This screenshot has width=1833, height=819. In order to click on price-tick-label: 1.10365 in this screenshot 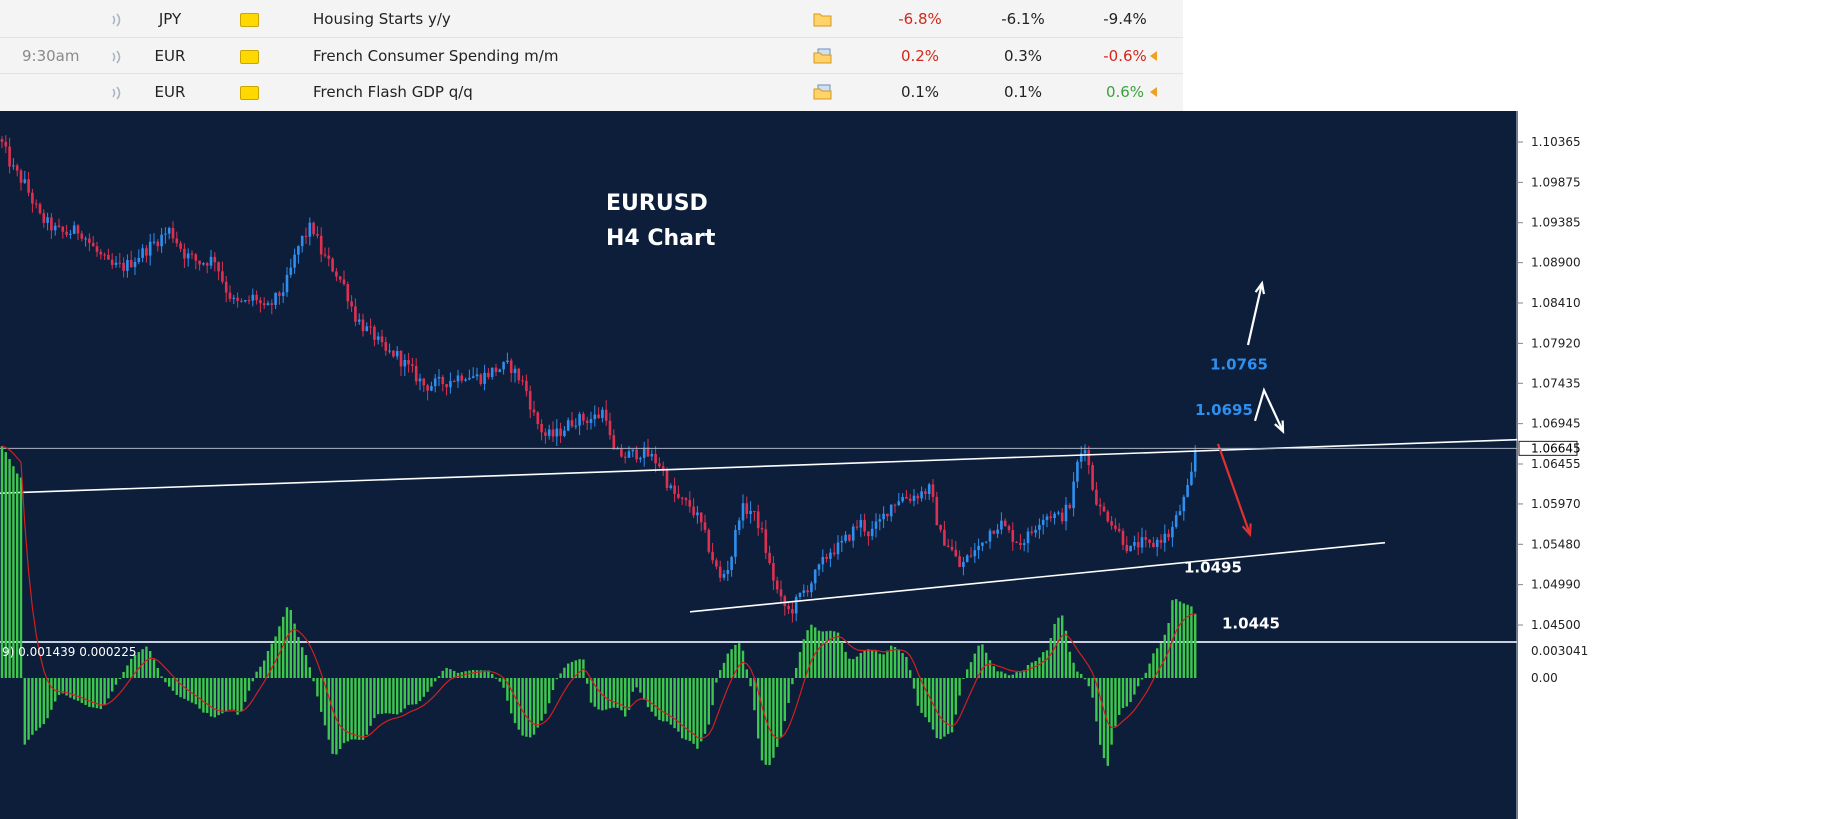, I will do `click(1556, 142)`.